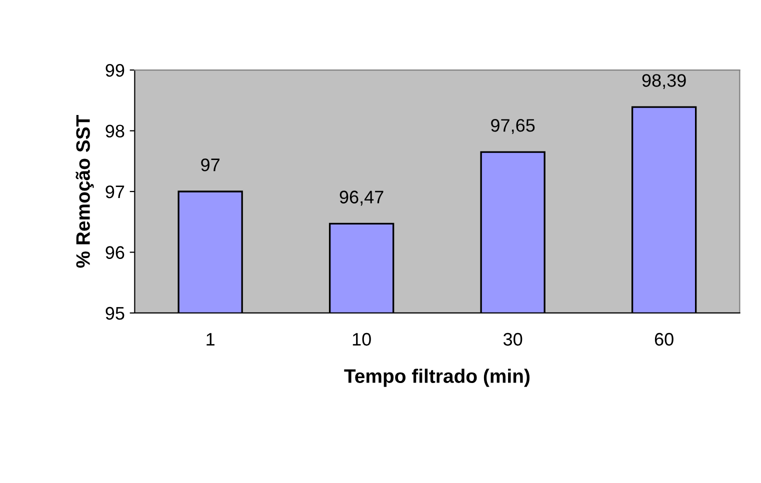 This screenshot has height=483, width=761. What do you see at coordinates (115, 131) in the screenshot?
I see `y-tick-label: 98` at bounding box center [115, 131].